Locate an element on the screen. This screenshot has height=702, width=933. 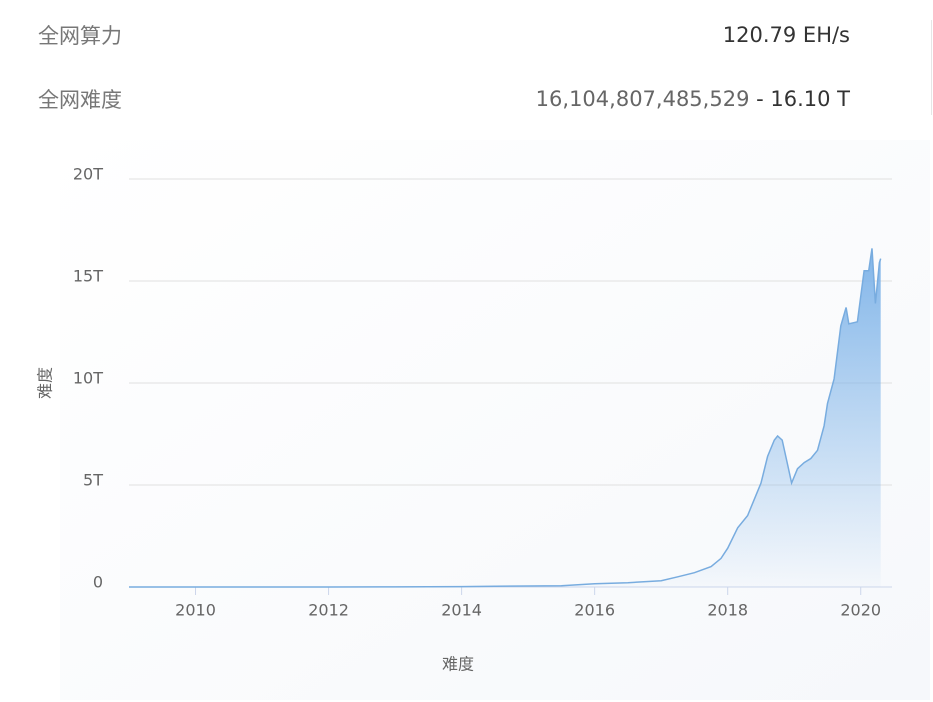
y-tick-label: 10T is located at coordinates (88, 378).